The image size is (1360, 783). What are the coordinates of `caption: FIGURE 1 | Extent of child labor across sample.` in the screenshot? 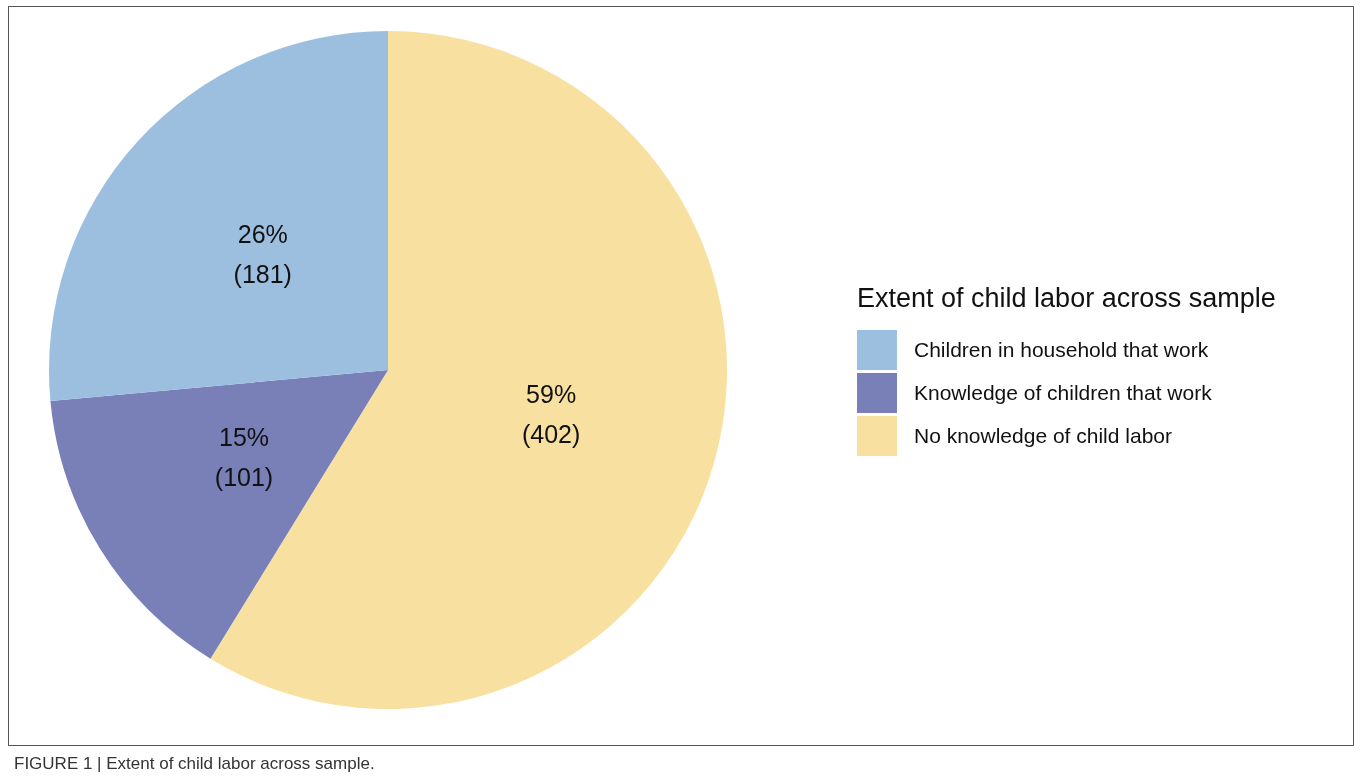 It's located at (194, 764).